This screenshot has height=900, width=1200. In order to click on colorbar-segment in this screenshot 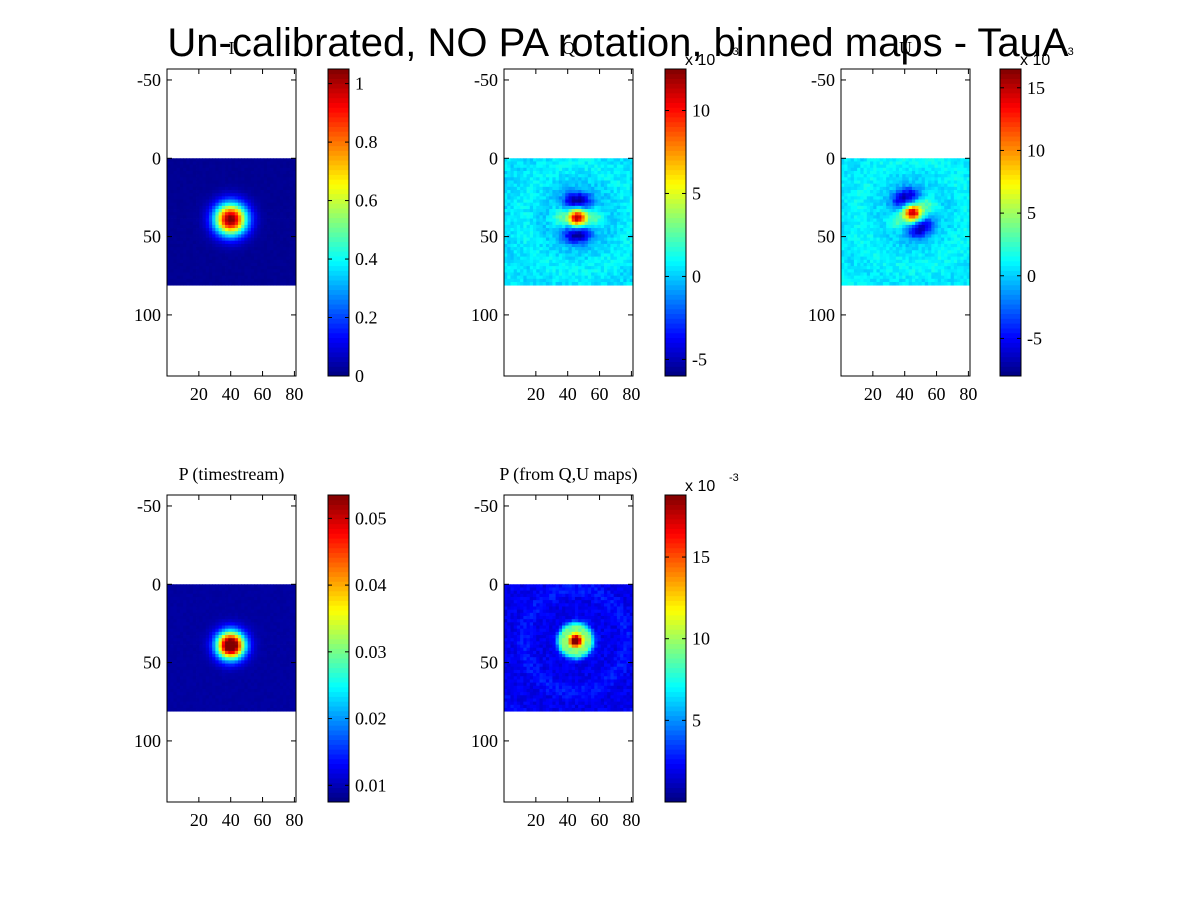, I will do `click(675, 273)`.